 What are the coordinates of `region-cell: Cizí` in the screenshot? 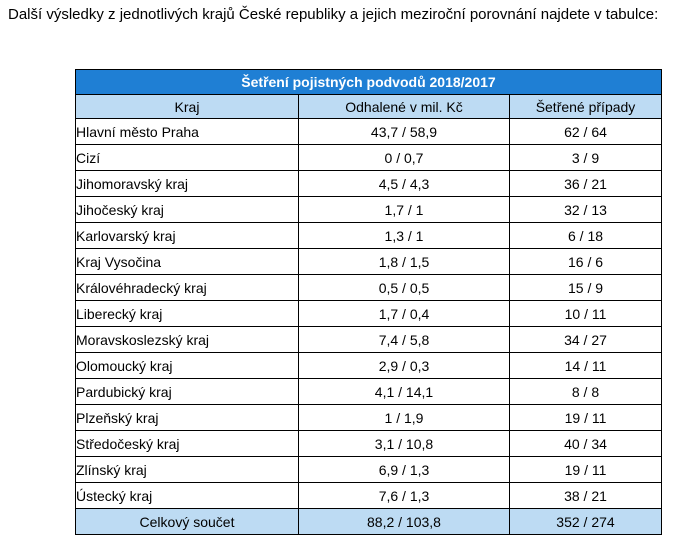 It's located at (187, 157).